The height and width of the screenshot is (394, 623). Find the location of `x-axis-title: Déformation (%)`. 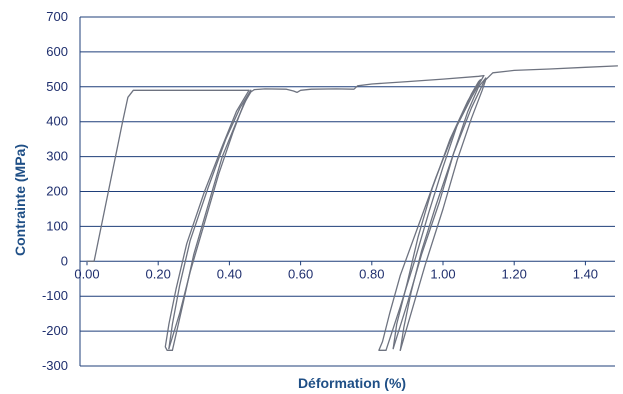

x-axis-title: Déformation (%) is located at coordinates (352, 383).